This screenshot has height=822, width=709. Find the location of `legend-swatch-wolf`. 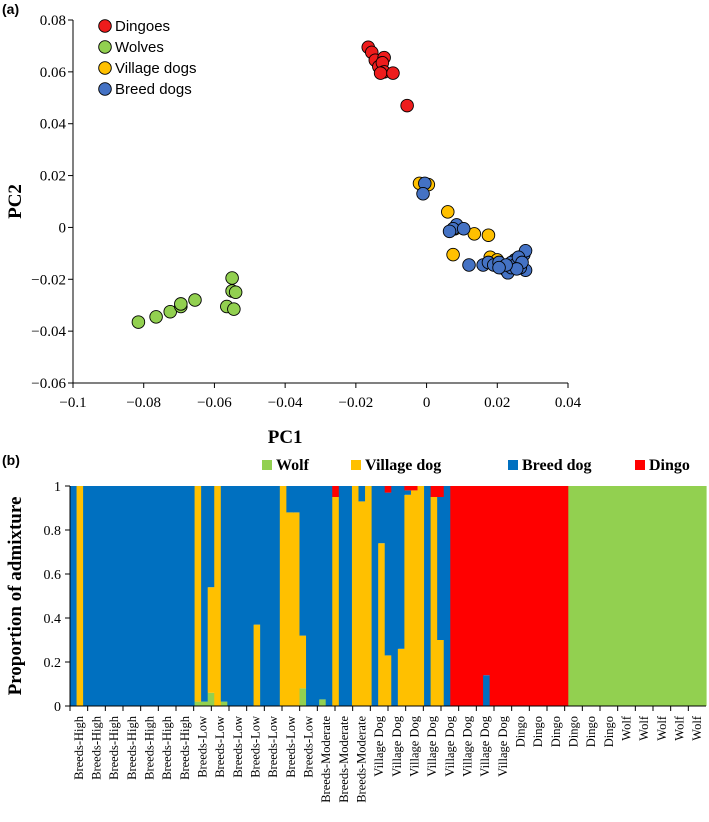

legend-swatch-wolf is located at coordinates (267, 465).